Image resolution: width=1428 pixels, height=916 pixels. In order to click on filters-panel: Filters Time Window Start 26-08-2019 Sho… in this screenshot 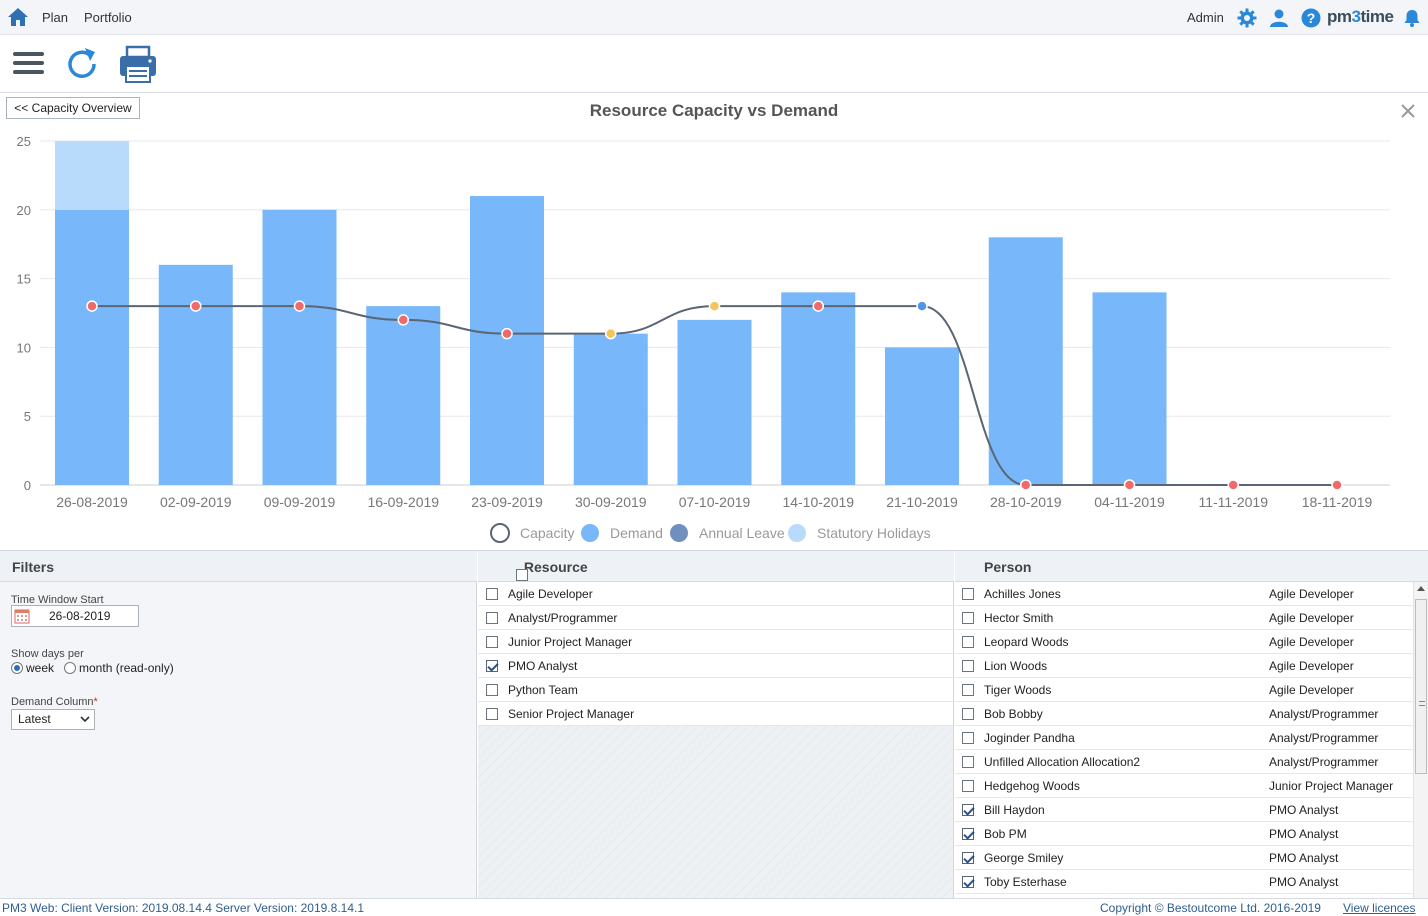, I will do `click(238, 725)`.